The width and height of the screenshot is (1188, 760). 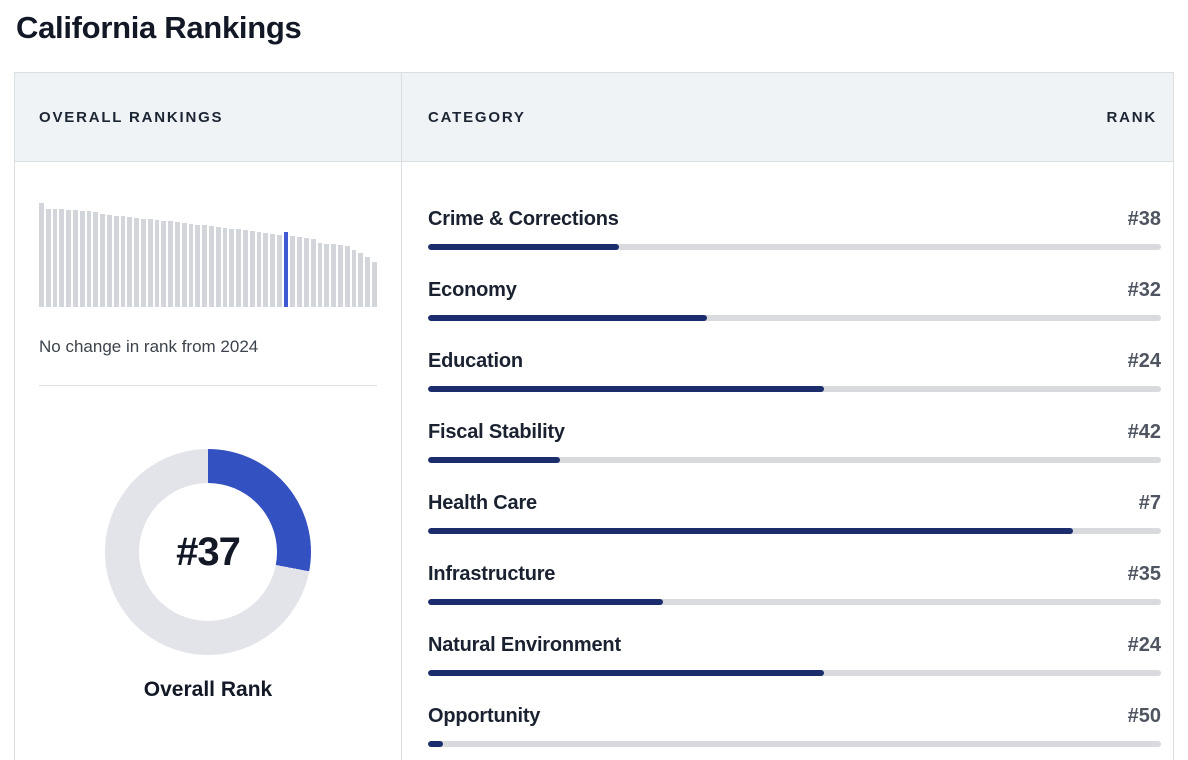 I want to click on category-label: Opportunity, so click(x=484, y=716).